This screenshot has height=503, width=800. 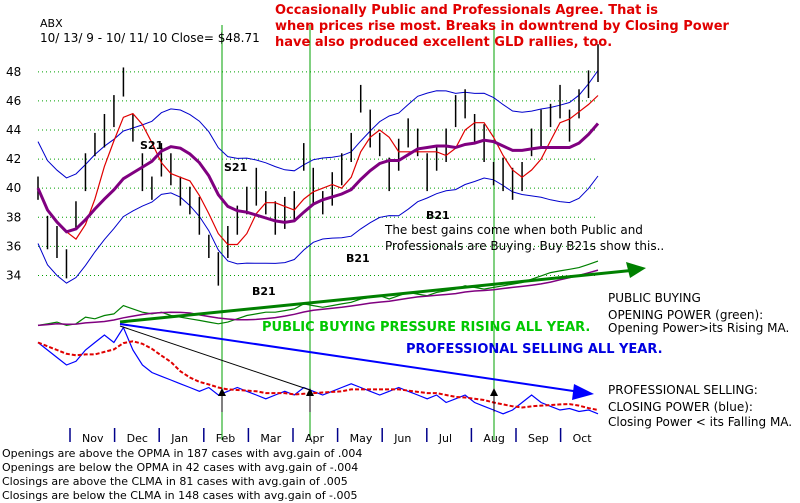 What do you see at coordinates (583, 438) in the screenshot?
I see `month-label: Oct` at bounding box center [583, 438].